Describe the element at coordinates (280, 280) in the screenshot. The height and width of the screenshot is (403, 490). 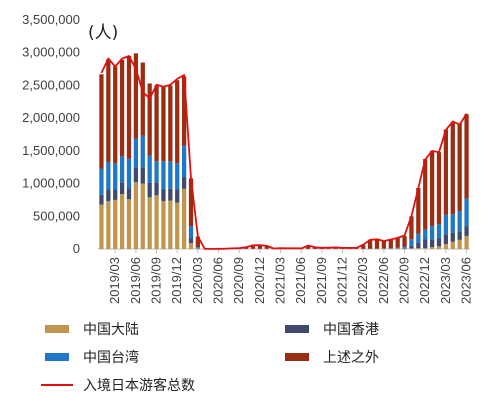
I see `x-tick-label: 2021/03` at that location.